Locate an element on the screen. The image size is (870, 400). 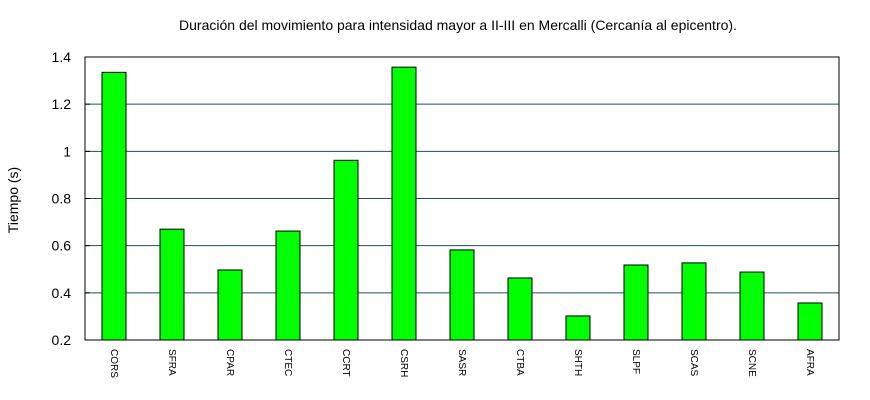
bar-shth is located at coordinates (578, 328).